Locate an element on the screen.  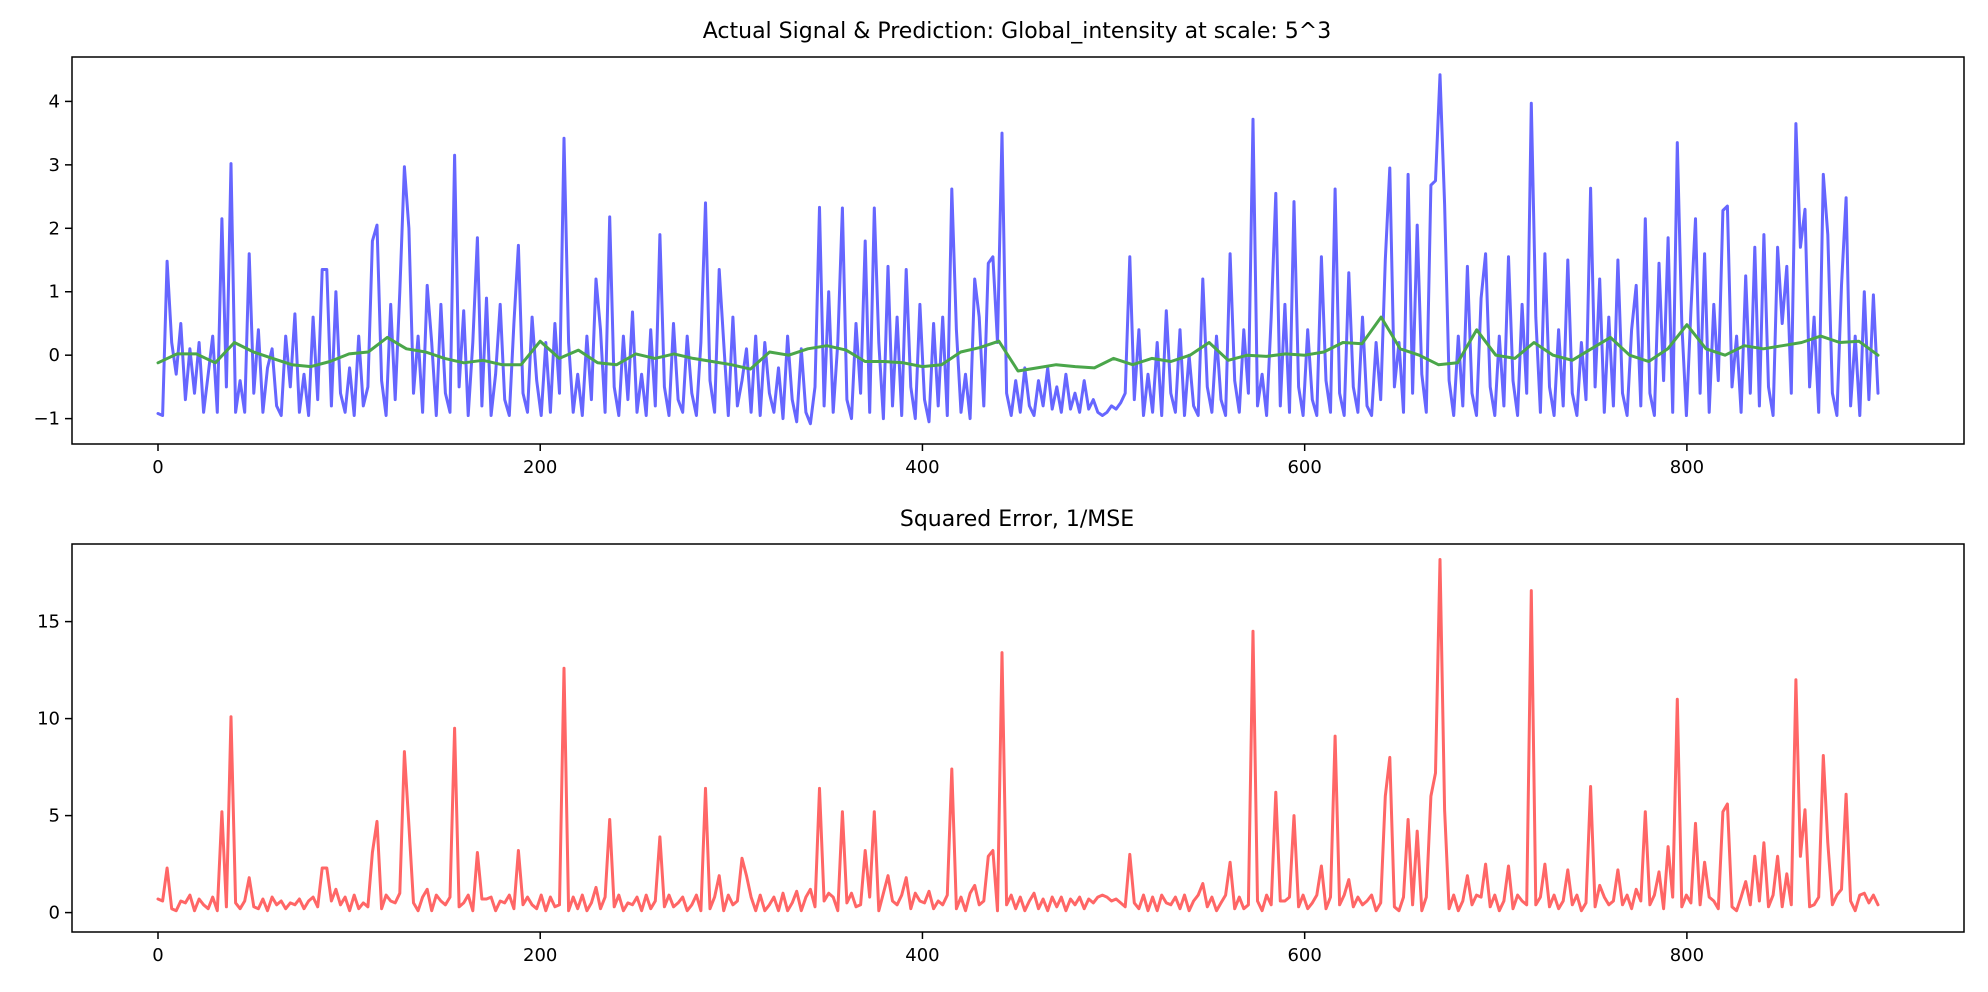
signal-y-axis: −1 0 1 2 3 4 is located at coordinates (52, 260).